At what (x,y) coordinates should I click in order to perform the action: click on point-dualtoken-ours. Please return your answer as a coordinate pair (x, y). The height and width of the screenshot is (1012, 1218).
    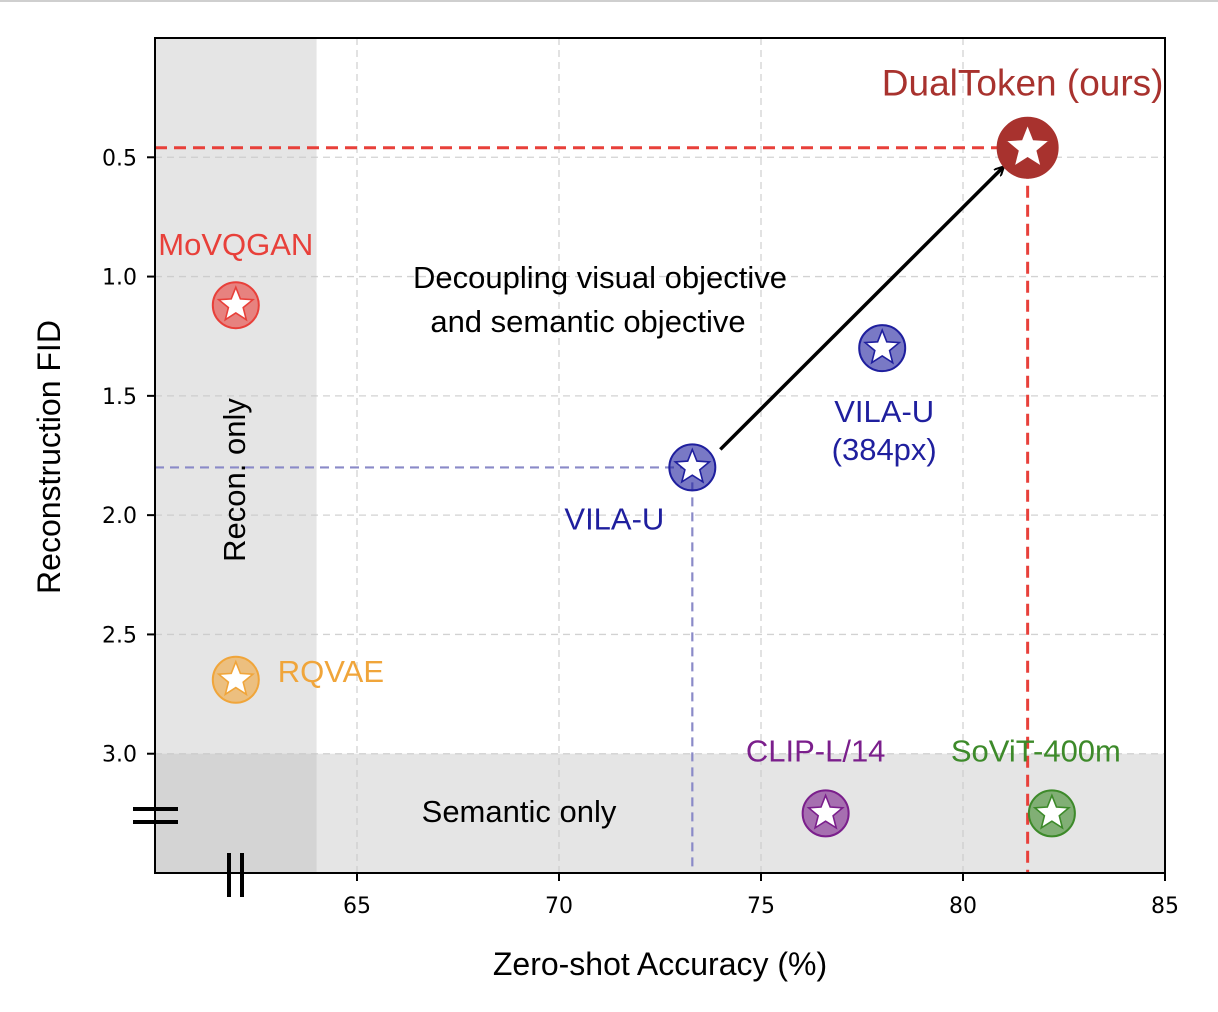
    Looking at the image, I should click on (1027, 147).